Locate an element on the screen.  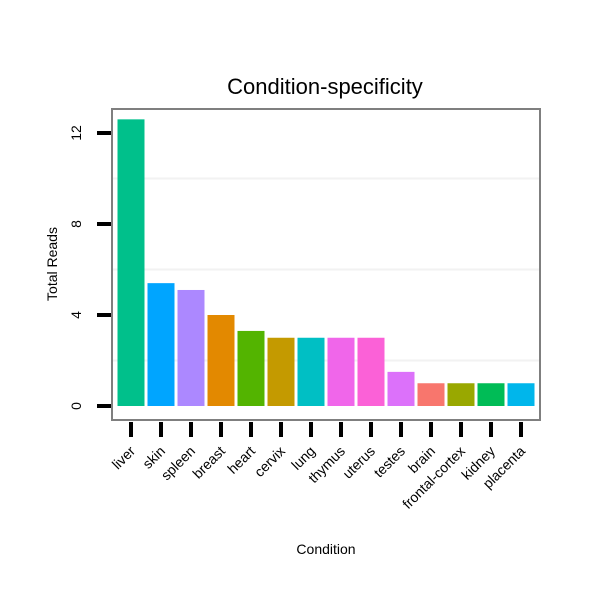
bar-lung is located at coordinates (311, 371).